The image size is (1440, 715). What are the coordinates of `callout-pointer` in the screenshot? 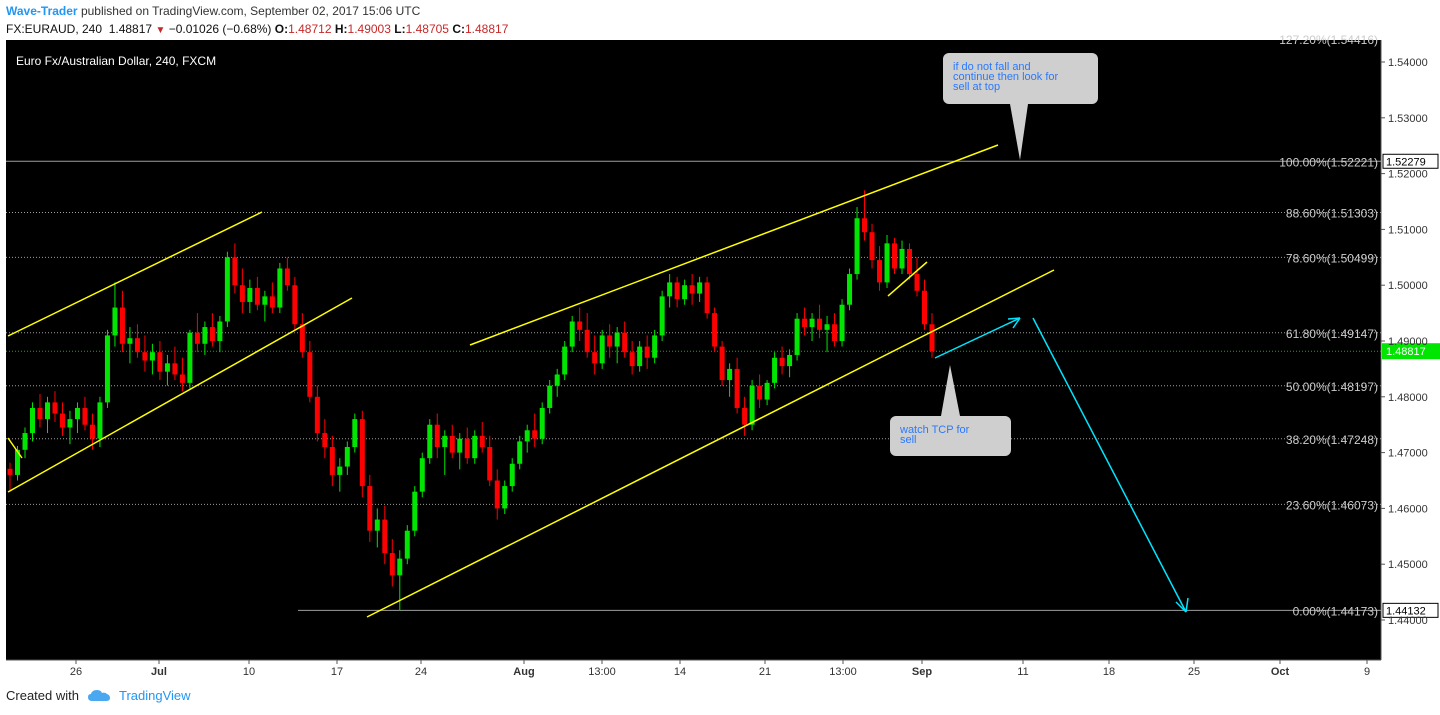 It's located at (1019, 132).